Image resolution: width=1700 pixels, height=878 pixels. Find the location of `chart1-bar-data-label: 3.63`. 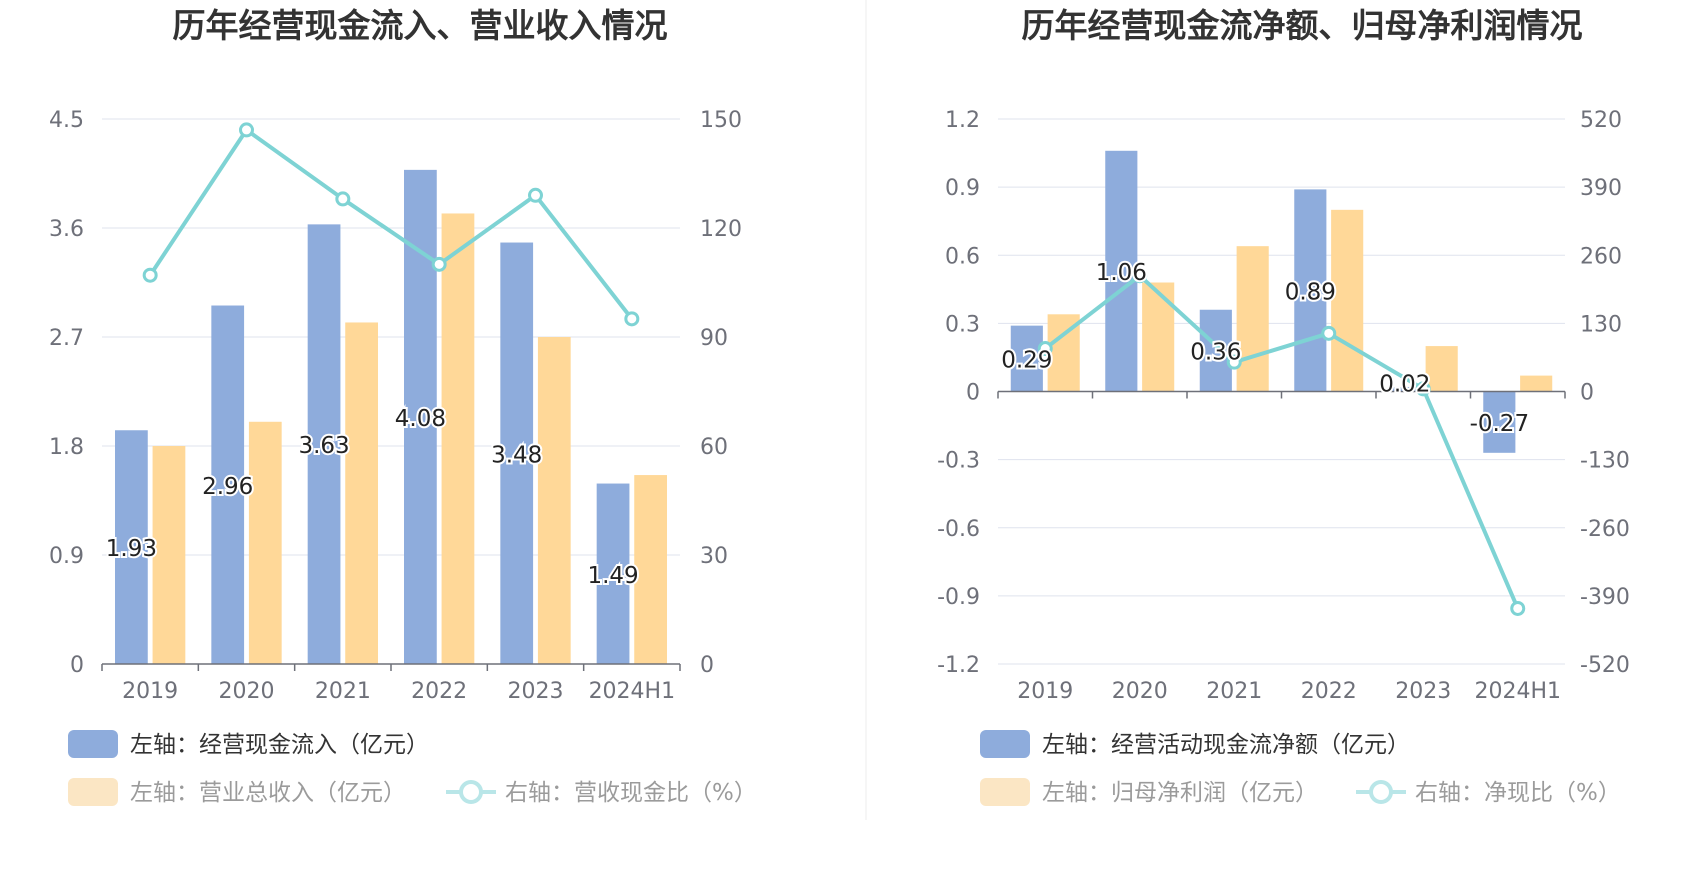

chart1-bar-data-label: 3.63 is located at coordinates (323, 446).